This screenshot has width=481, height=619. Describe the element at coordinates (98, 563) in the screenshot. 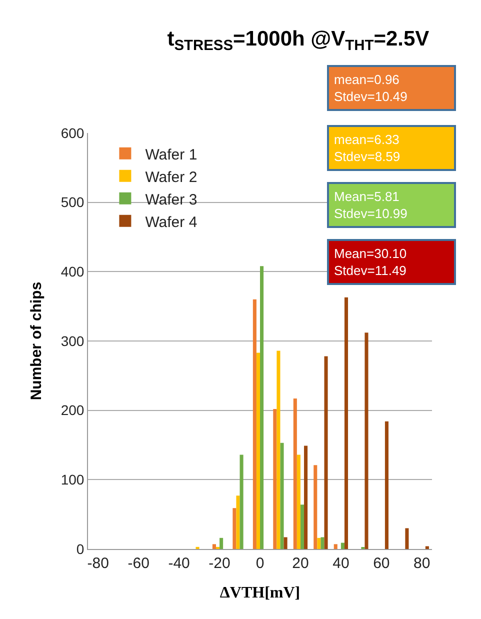

I see `x-tick-label: -80` at that location.